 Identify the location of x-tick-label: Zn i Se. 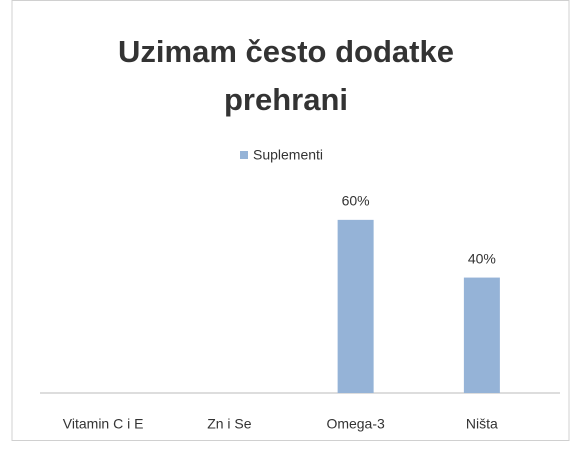
(229, 424).